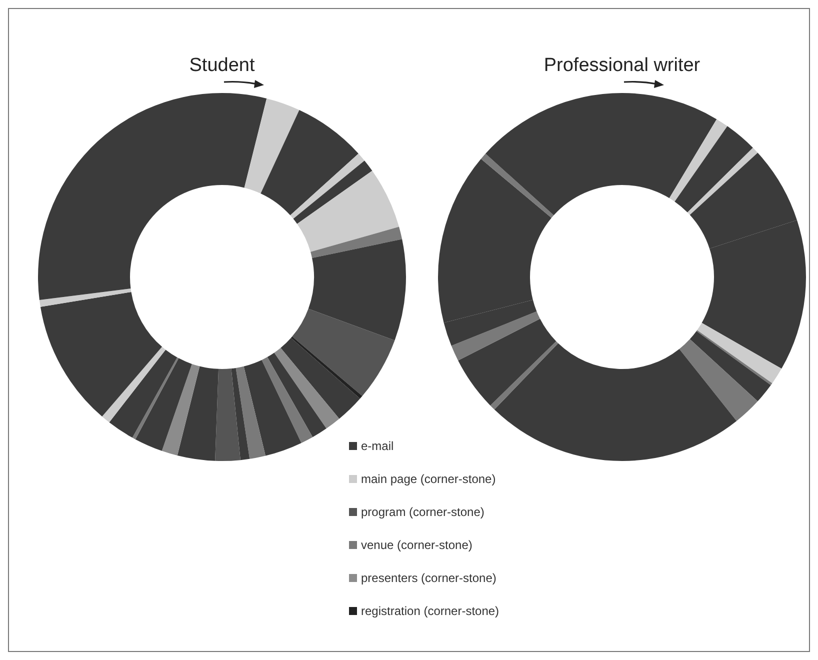 This screenshot has height=660, width=818. Describe the element at coordinates (430, 611) in the screenshot. I see `category-label: registration (corner-stone)` at that location.